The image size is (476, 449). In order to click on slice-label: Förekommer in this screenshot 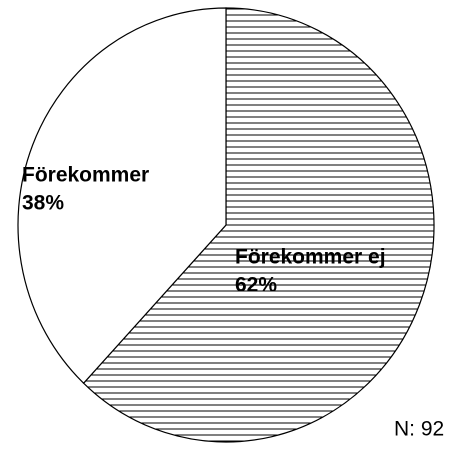, I will do `click(85, 175)`.